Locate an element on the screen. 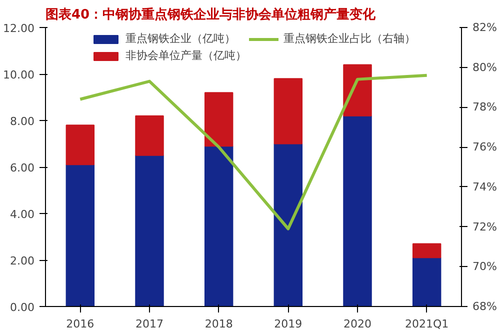 Image resolution: width=499 pixels, height=333 pixels. y-tick-label: 12.00 is located at coordinates (19, 28).